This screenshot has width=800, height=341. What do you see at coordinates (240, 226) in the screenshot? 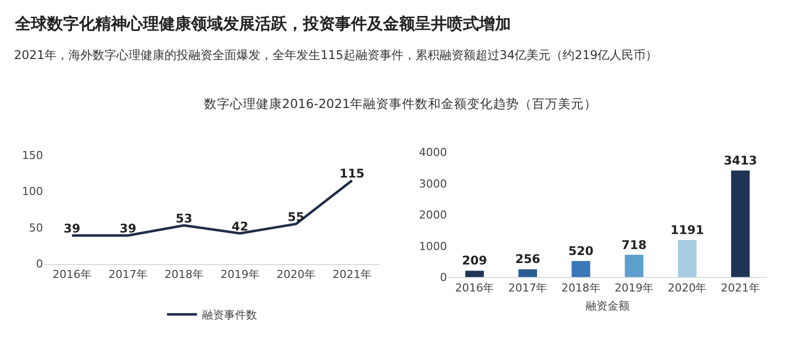
I see `data-label: 42` at bounding box center [240, 226].